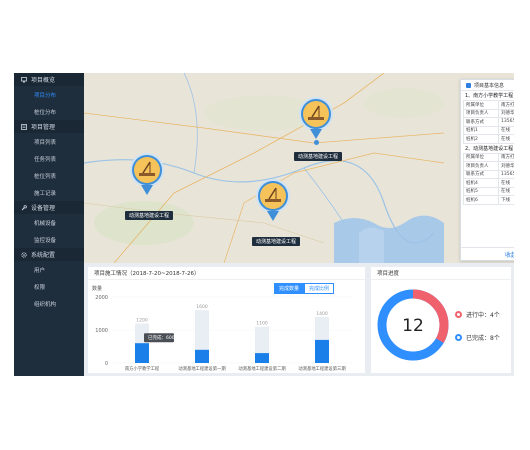  What do you see at coordinates (45, 142) in the screenshot?
I see `sidebar-item-project-list: 项目列表` at bounding box center [45, 142].